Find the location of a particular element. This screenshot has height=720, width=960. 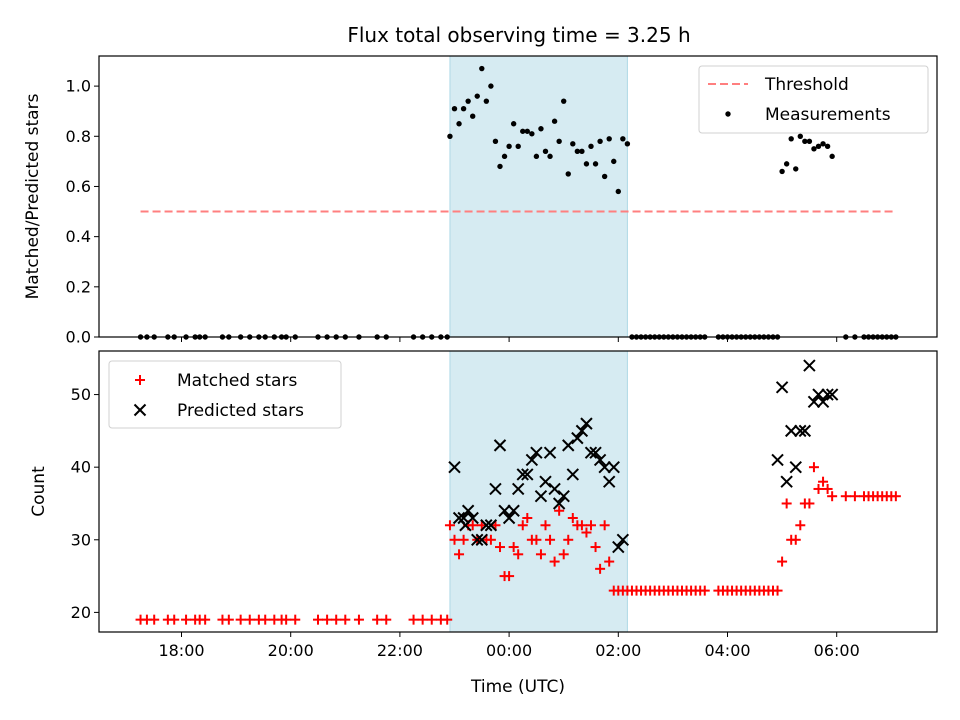

y-ratio-tick-label-0: 0.0 is located at coordinates (78, 337).